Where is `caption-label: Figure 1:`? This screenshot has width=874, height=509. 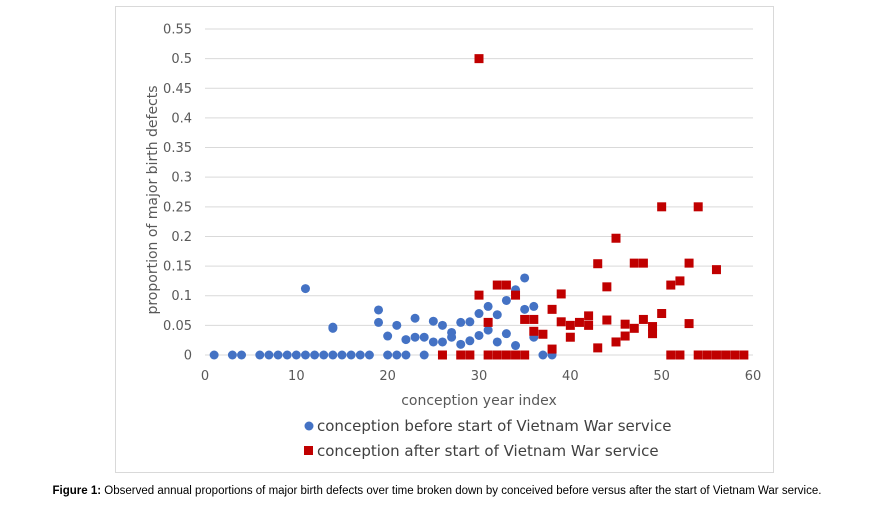
caption-label: Figure 1: is located at coordinates (77, 491).